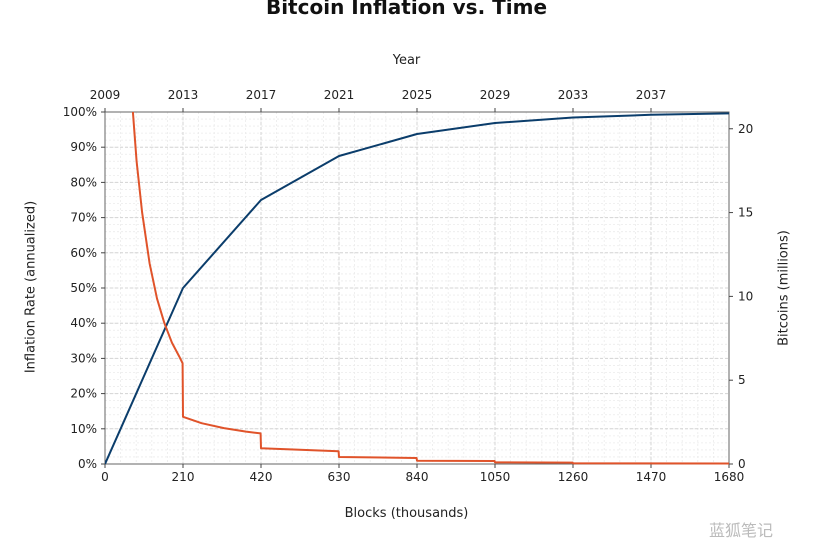 This screenshot has height=543, width=813. I want to click on y-left-tick-label: 50%, so click(83, 288).